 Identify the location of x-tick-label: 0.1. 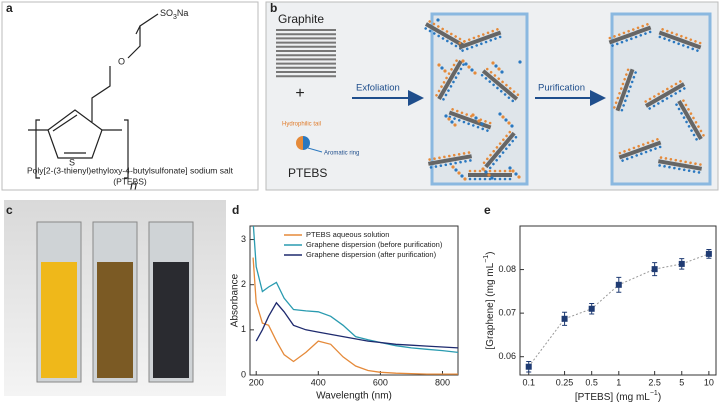
(528, 382).